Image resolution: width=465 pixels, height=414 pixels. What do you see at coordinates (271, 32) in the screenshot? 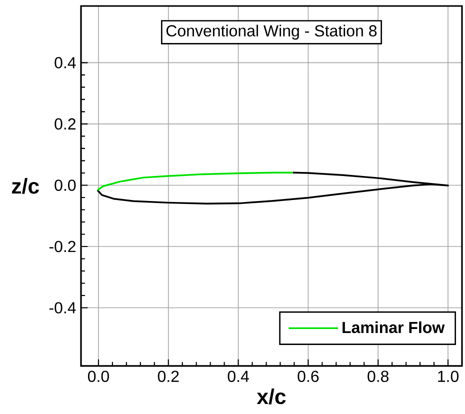
I see `text: Conventional Wing - Station 8` at bounding box center [271, 32].